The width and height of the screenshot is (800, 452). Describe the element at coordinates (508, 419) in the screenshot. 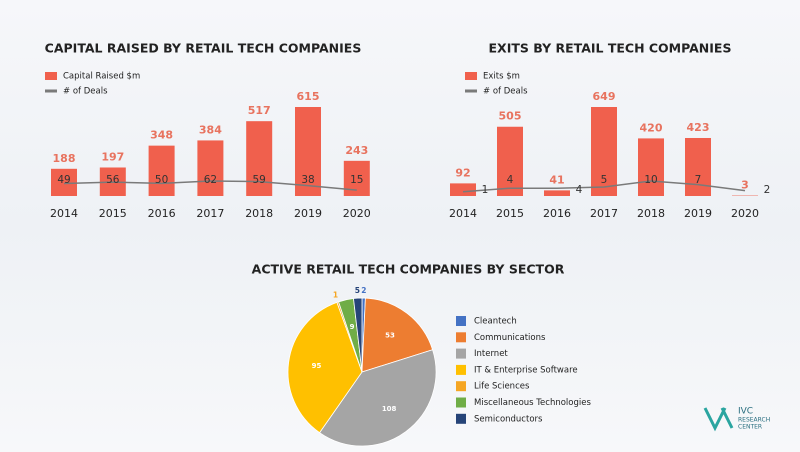

I see `legend-label: Semiconductors` at that location.